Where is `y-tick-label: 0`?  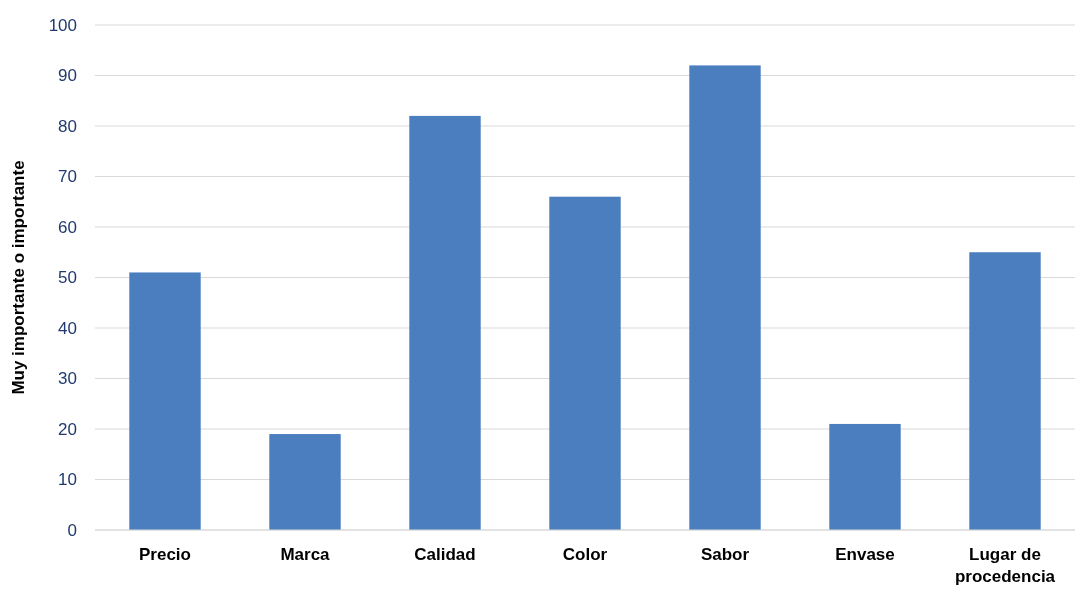
y-tick-label: 0 is located at coordinates (72, 530).